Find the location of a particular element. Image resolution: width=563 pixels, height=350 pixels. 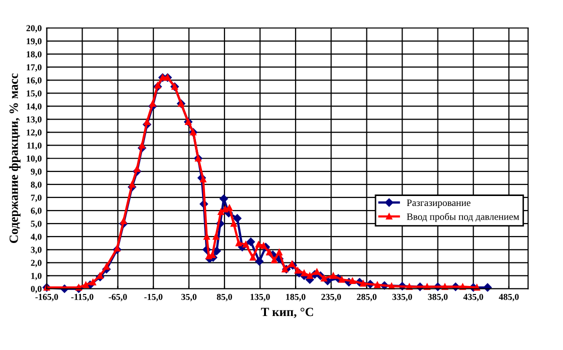

x-tick-label: -15,0 is located at coordinates (153, 298).